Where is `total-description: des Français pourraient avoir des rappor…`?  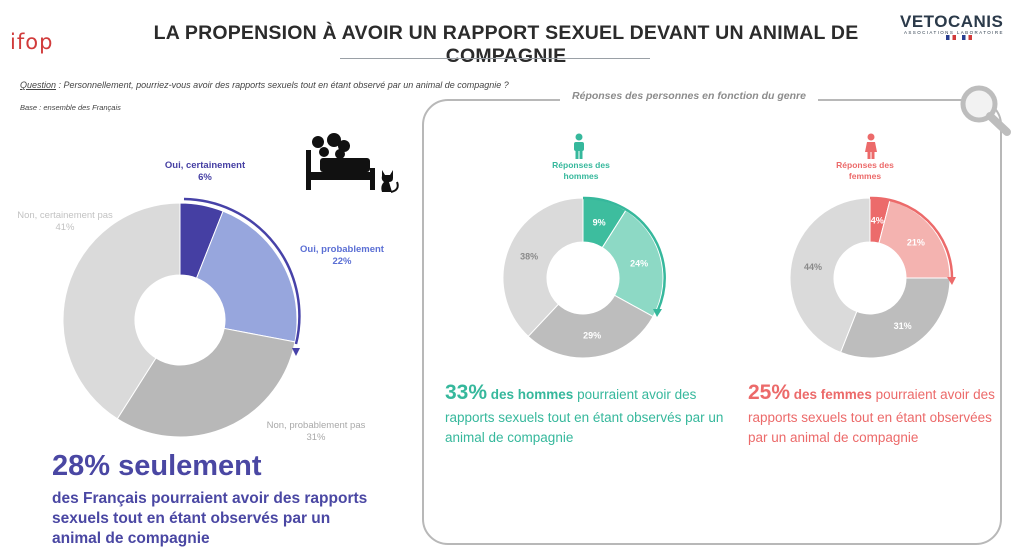 total-description: des Français pourraient avoir des rappor… is located at coordinates (210, 518).